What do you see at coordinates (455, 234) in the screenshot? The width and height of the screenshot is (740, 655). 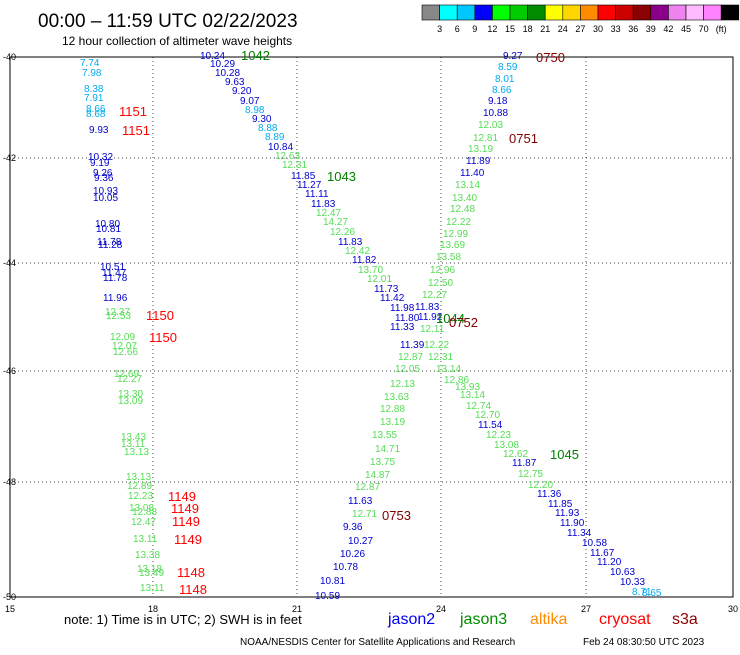 I see `wave-height-value: 12.99` at bounding box center [455, 234].